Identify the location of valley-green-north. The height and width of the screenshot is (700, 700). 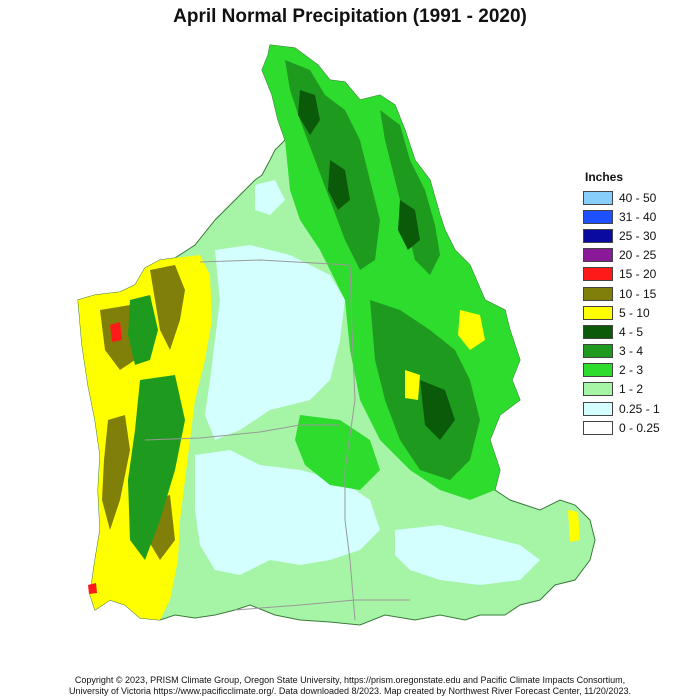
(143, 330).